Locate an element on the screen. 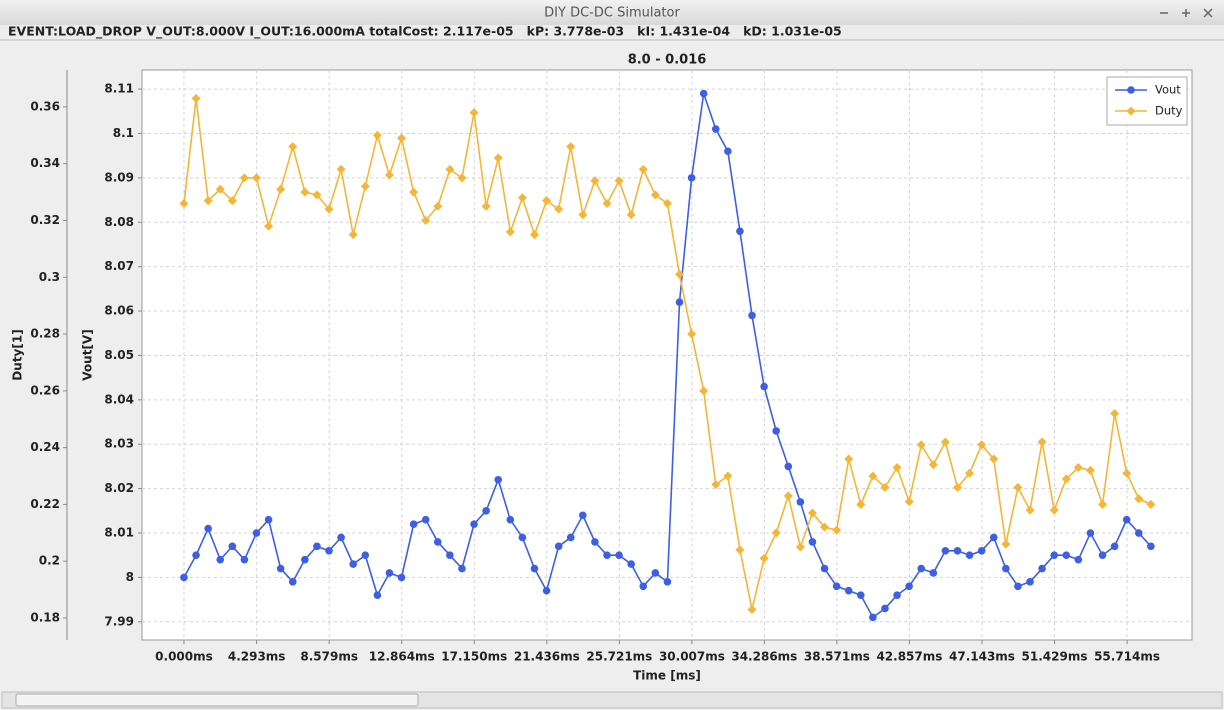 Image resolution: width=1224 pixels, height=710 pixels. legend-symbol is located at coordinates (1131, 90).